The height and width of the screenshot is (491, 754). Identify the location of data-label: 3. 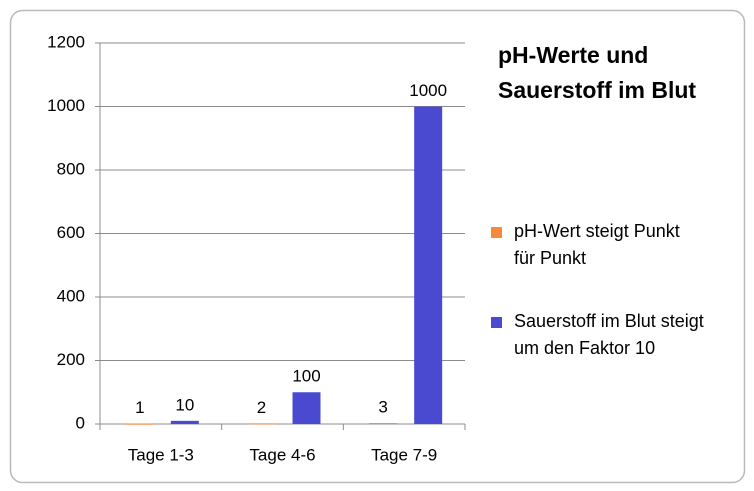
(382, 407).